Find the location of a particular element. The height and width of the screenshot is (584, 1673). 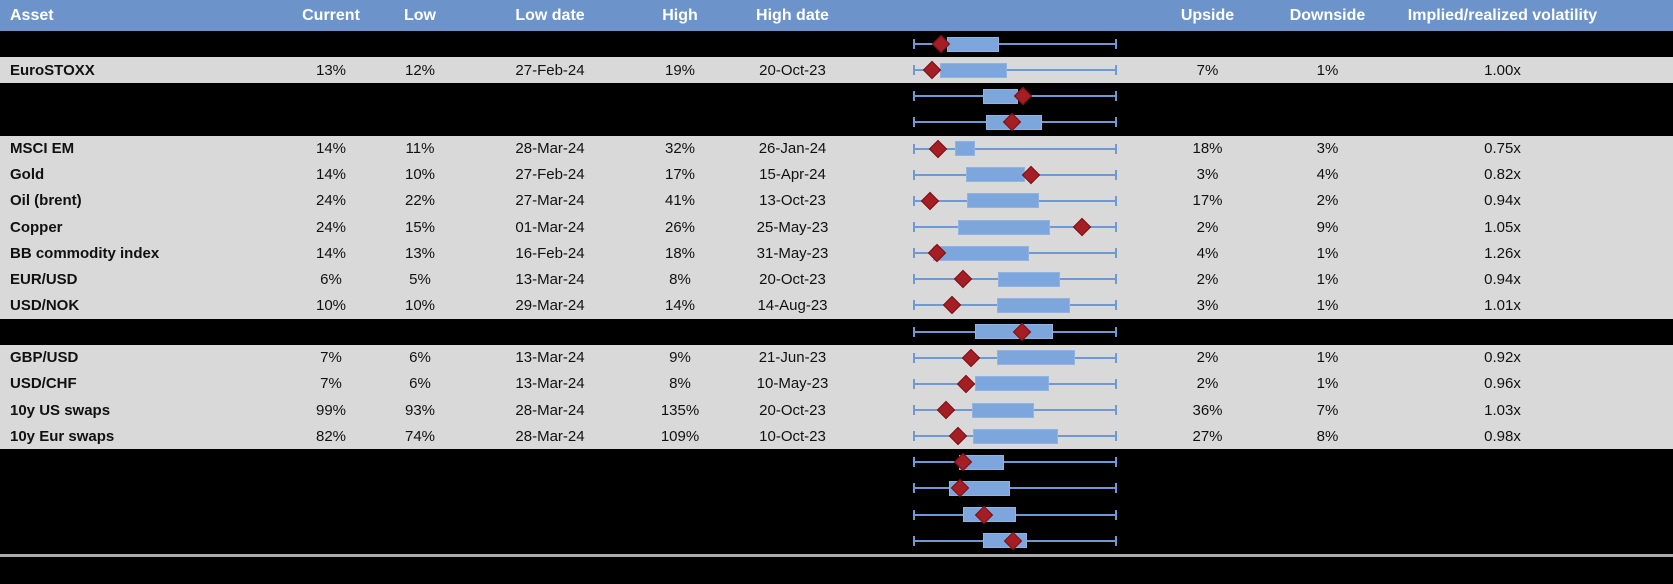

implied-realized-cell: 1.01x is located at coordinates (1502, 305).